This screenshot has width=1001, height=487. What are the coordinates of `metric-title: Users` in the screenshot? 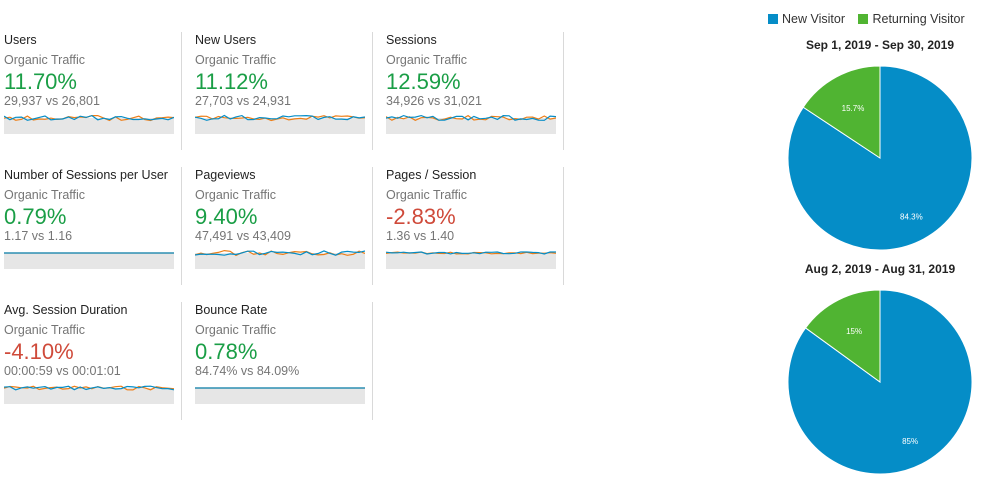 It's located at (20, 40).